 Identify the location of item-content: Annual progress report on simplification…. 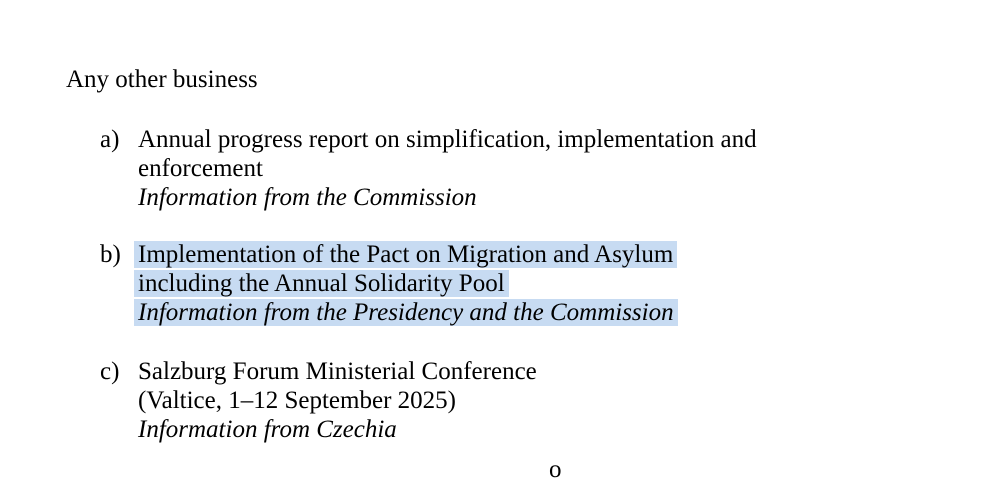
(447, 168).